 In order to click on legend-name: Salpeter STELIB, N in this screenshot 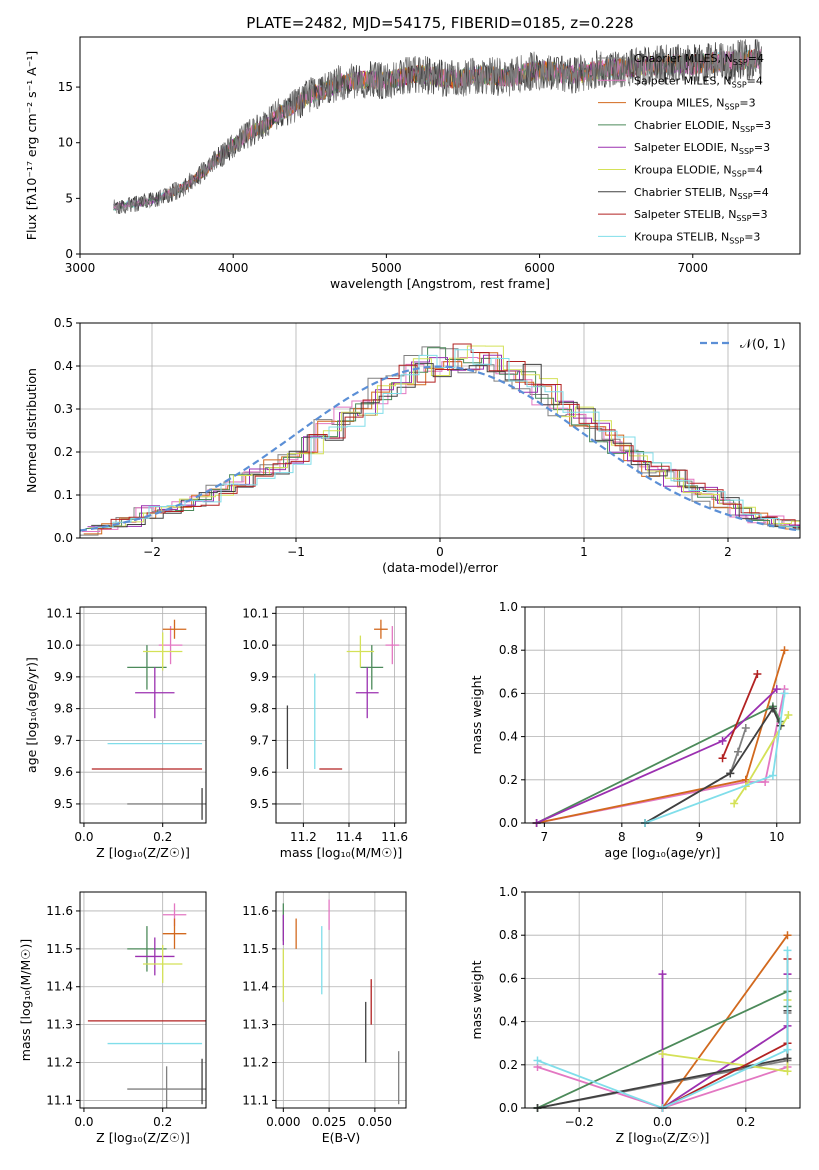, I will do `click(685, 214)`.